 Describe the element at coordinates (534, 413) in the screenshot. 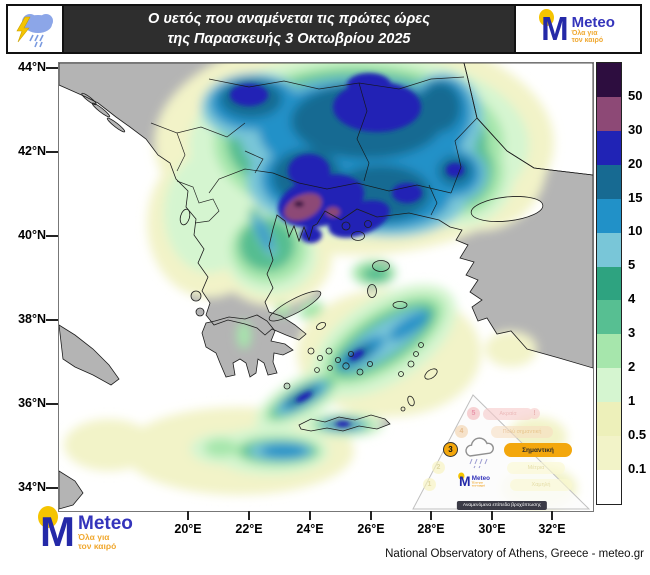

I see `warning-badge-icon: !` at that location.